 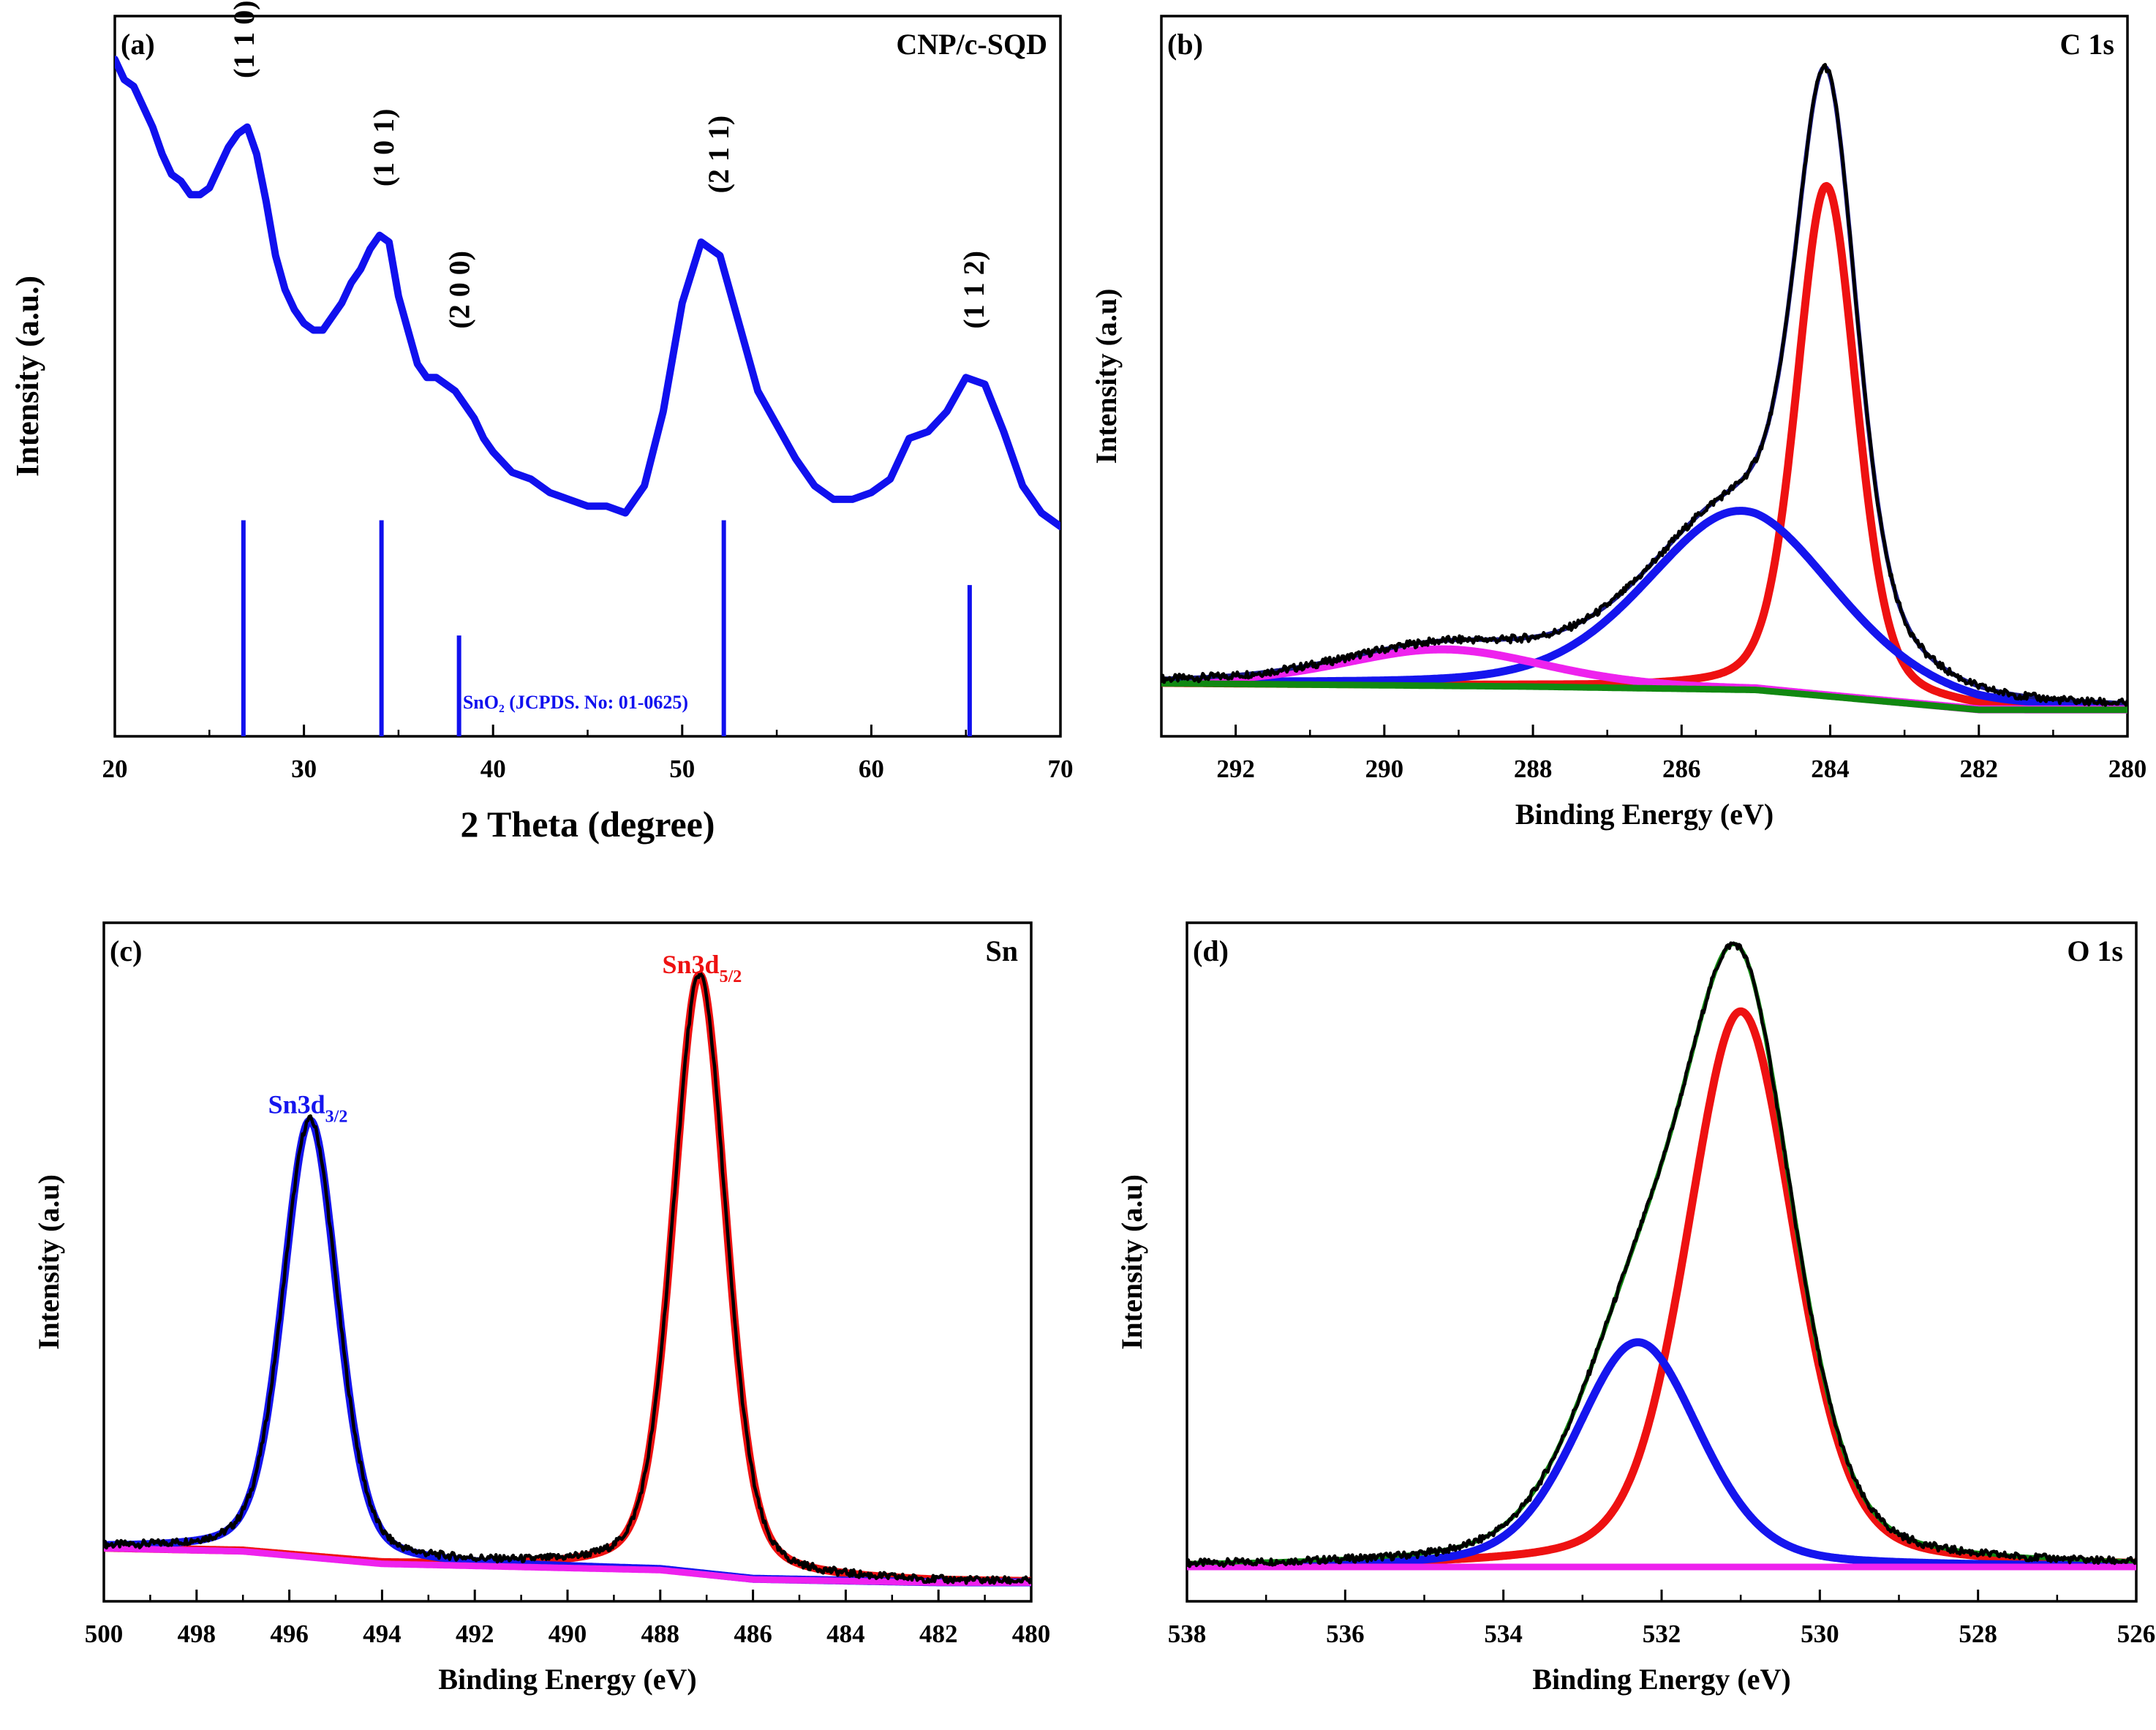 I want to click on y-axis-label: Intensity (a.u.), so click(x=27, y=376).